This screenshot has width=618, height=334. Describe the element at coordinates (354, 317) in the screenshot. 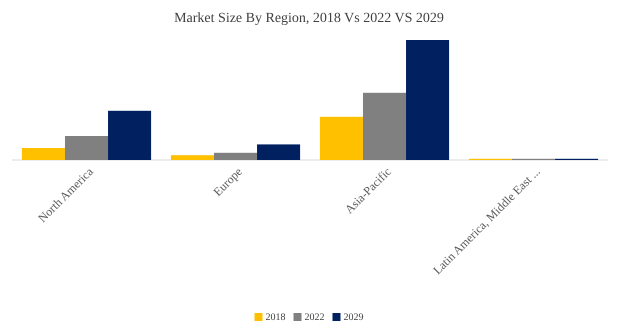

I see `legend-label: 2029` at that location.